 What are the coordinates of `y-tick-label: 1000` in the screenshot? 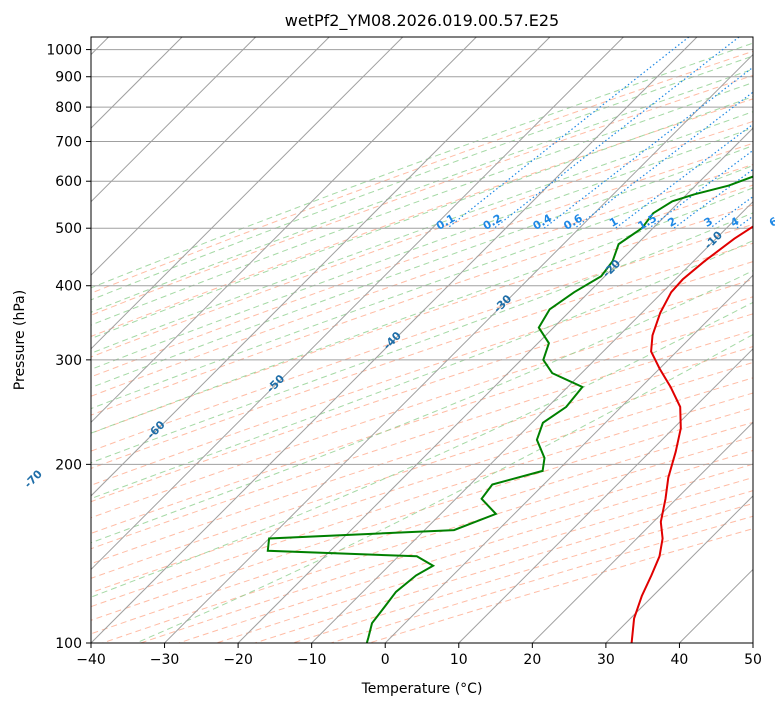 It's located at (64, 51).